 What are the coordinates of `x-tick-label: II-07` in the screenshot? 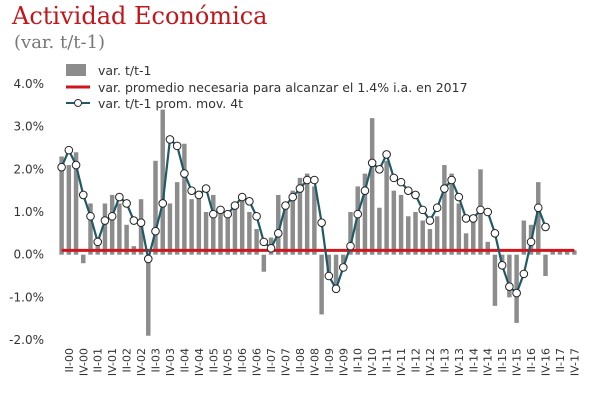 It's located at (271, 360).